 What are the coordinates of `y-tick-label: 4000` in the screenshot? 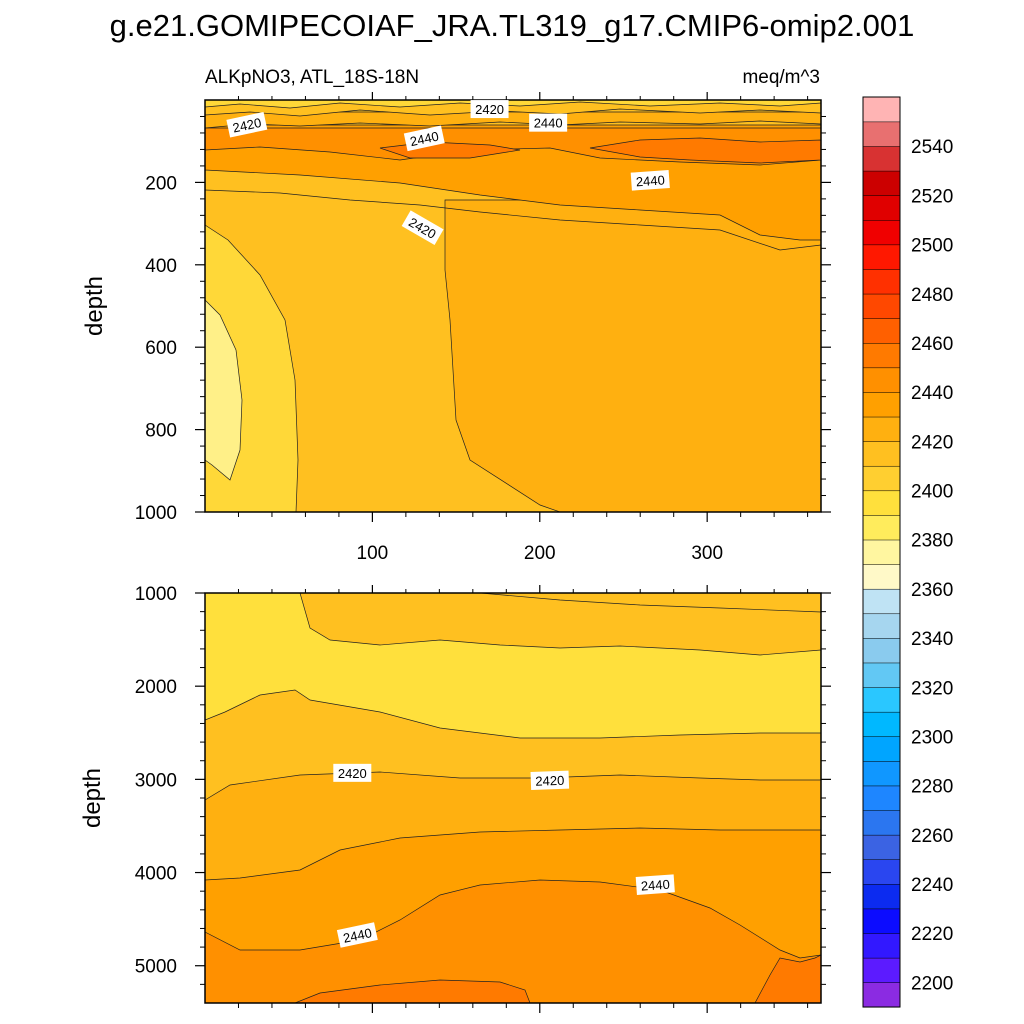 It's located at (156, 874).